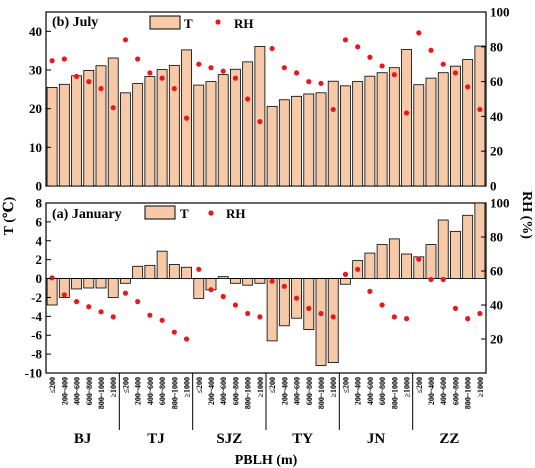 This screenshot has width=535, height=468. Describe the element at coordinates (496, 237) in the screenshot. I see `january-right-tick-label: 80` at that location.